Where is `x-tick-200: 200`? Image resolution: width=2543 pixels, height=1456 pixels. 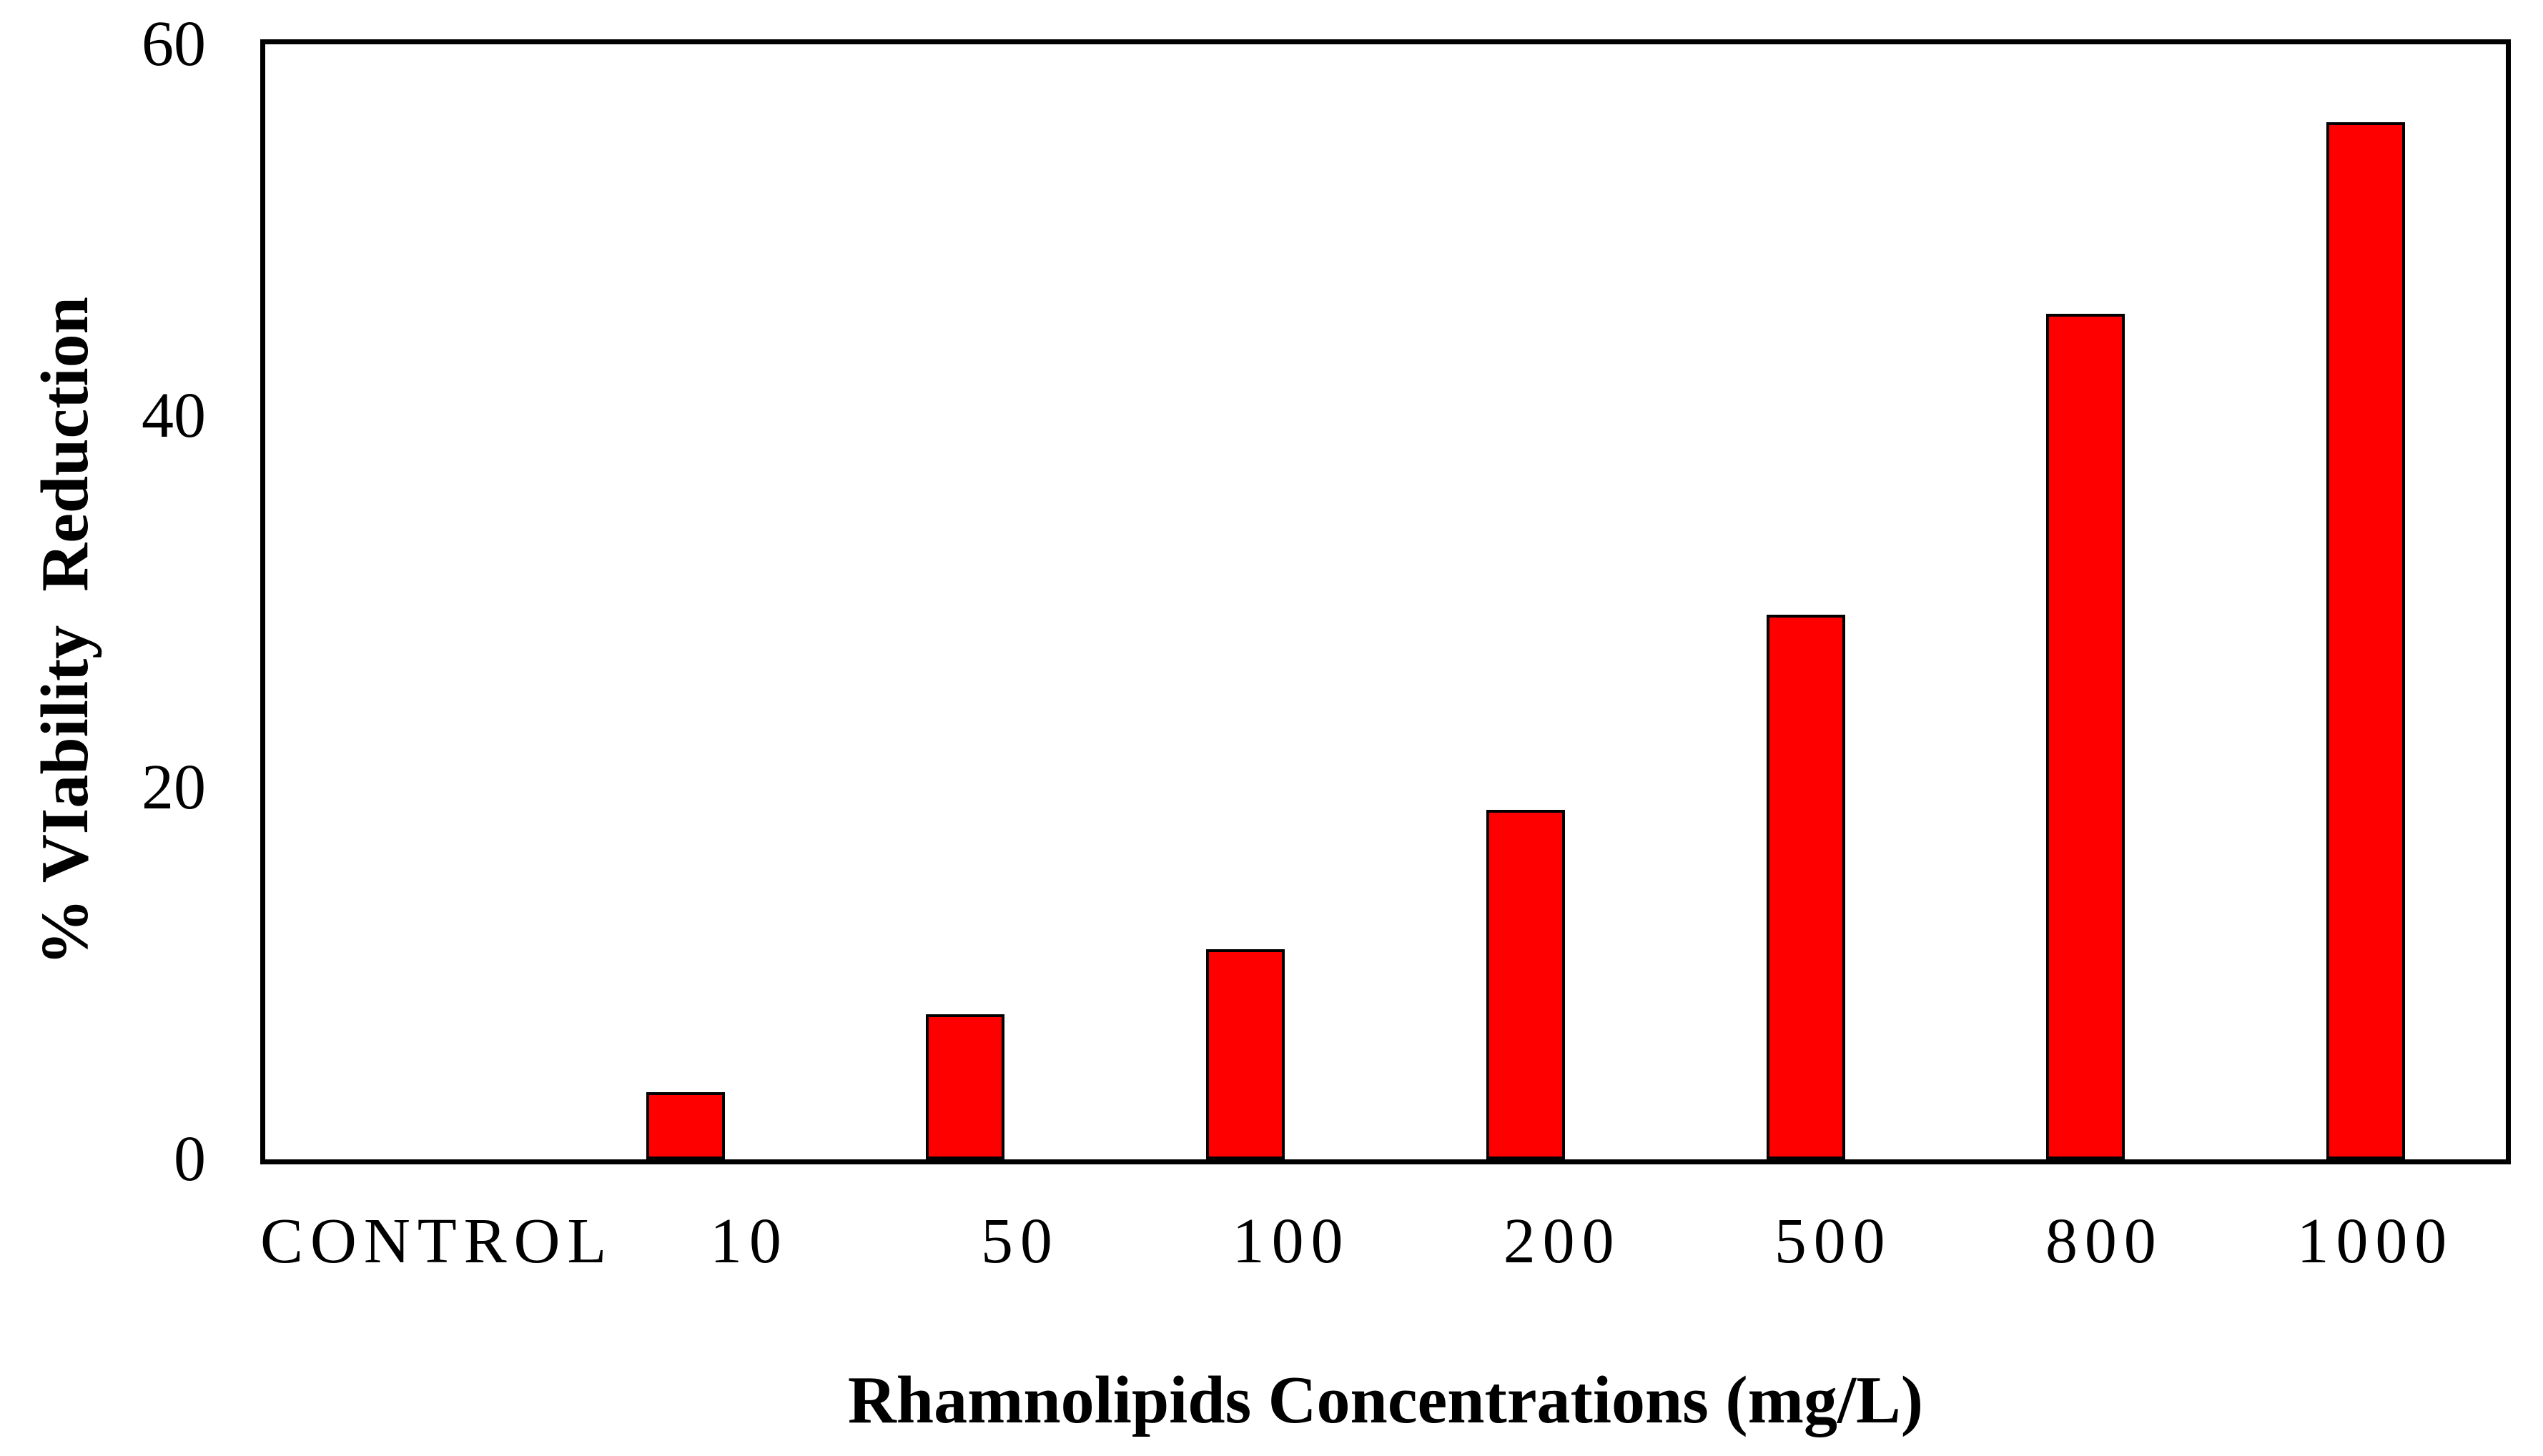
x-tick-200: 200 is located at coordinates (1562, 1241).